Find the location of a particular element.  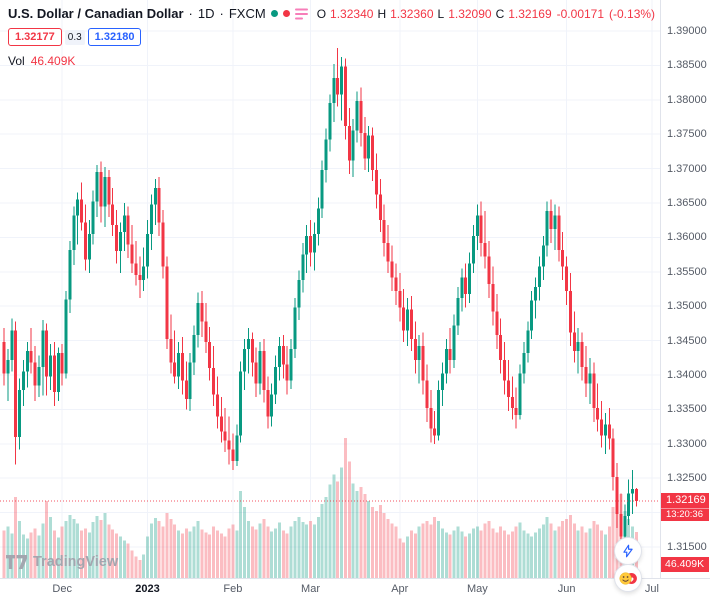

time-axis-label: Apr is located at coordinates (400, 589).